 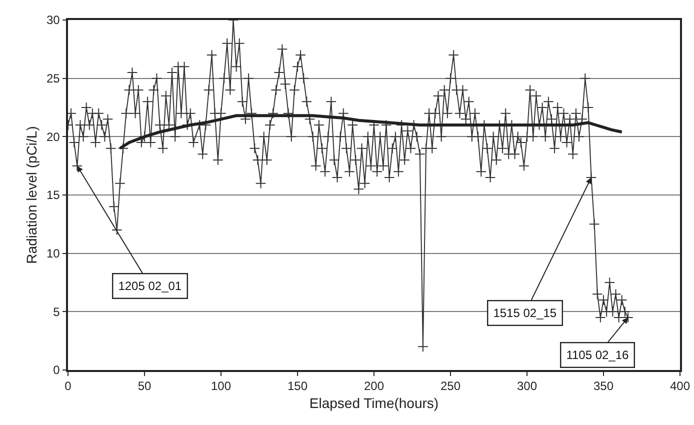 What do you see at coordinates (68, 386) in the screenshot?
I see `x-tick-label: 0` at bounding box center [68, 386].